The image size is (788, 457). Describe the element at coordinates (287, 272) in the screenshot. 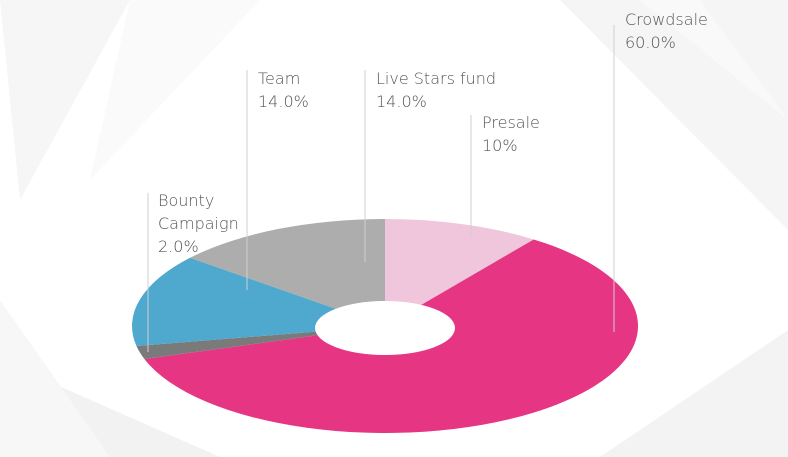

I see `pie-slice-live-stars-fund` at that location.